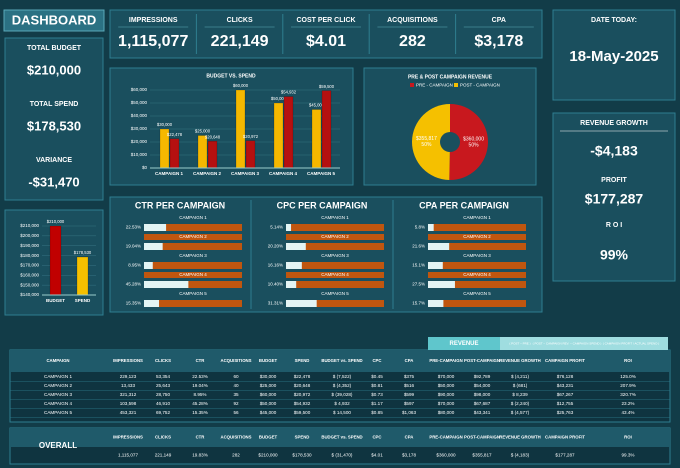  What do you see at coordinates (464, 205) in the screenshot?
I see `chart-title: CPA PER CAMPAIGN` at bounding box center [464, 205].